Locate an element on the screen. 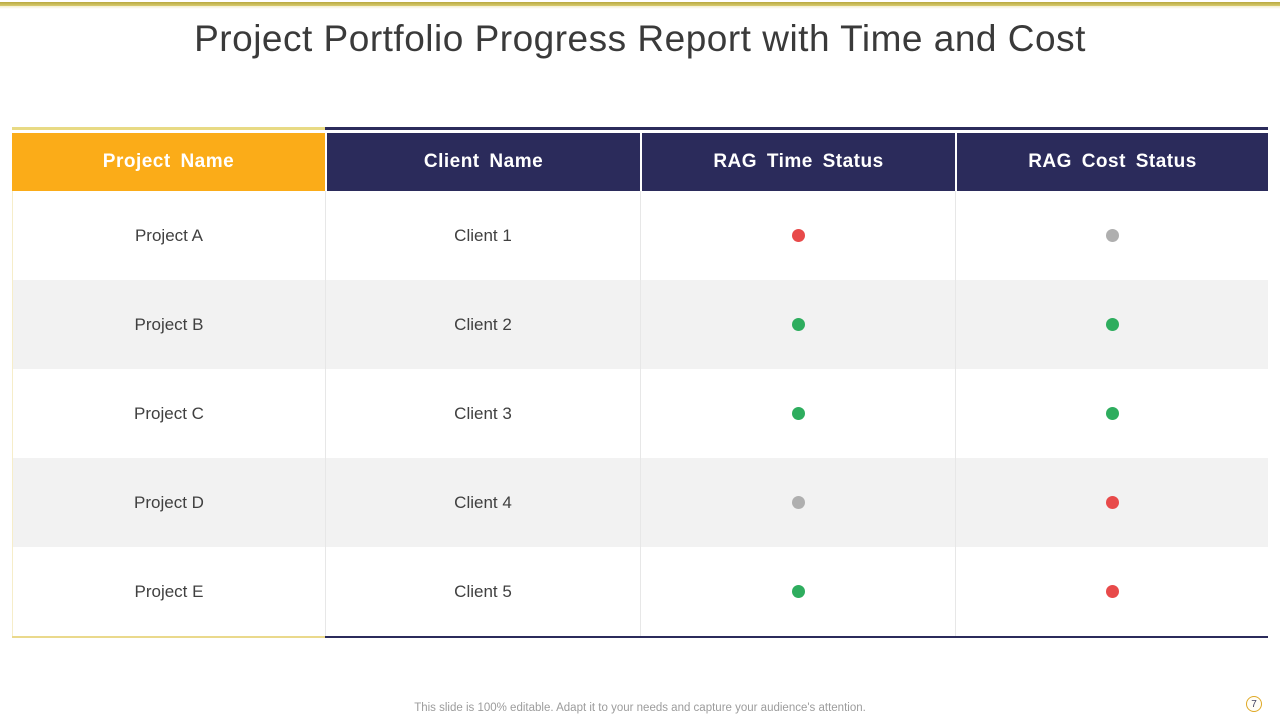 The width and height of the screenshot is (1280, 720). table-row: Project E Client 5 is located at coordinates (640, 591).